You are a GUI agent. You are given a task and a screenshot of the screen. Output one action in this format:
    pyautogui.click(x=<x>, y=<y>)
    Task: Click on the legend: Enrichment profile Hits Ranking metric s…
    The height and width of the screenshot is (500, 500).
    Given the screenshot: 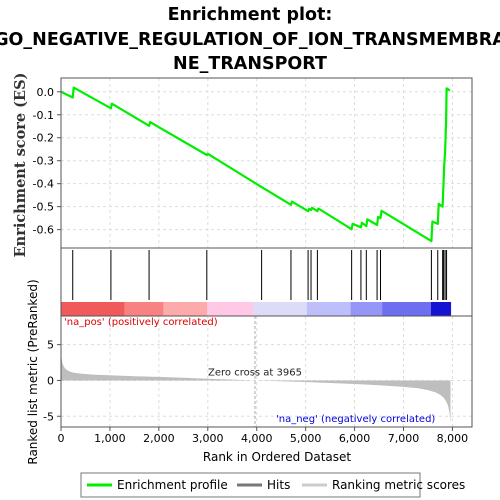 What is the action you would take?
    pyautogui.click(x=272, y=485)
    